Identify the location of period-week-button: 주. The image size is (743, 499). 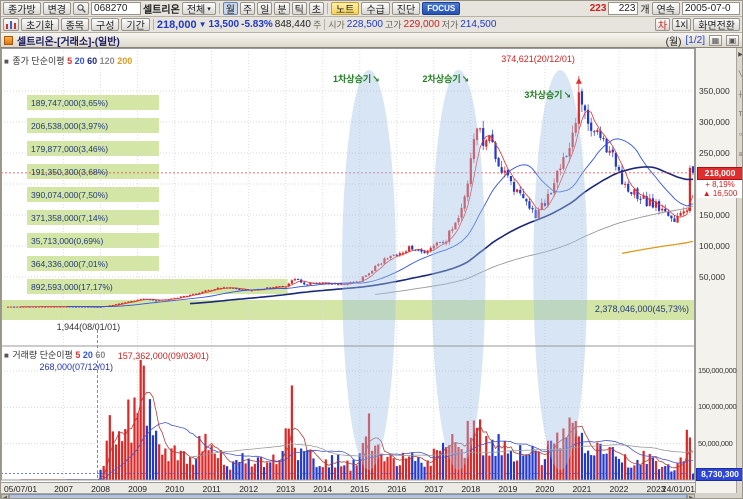
(247, 9).